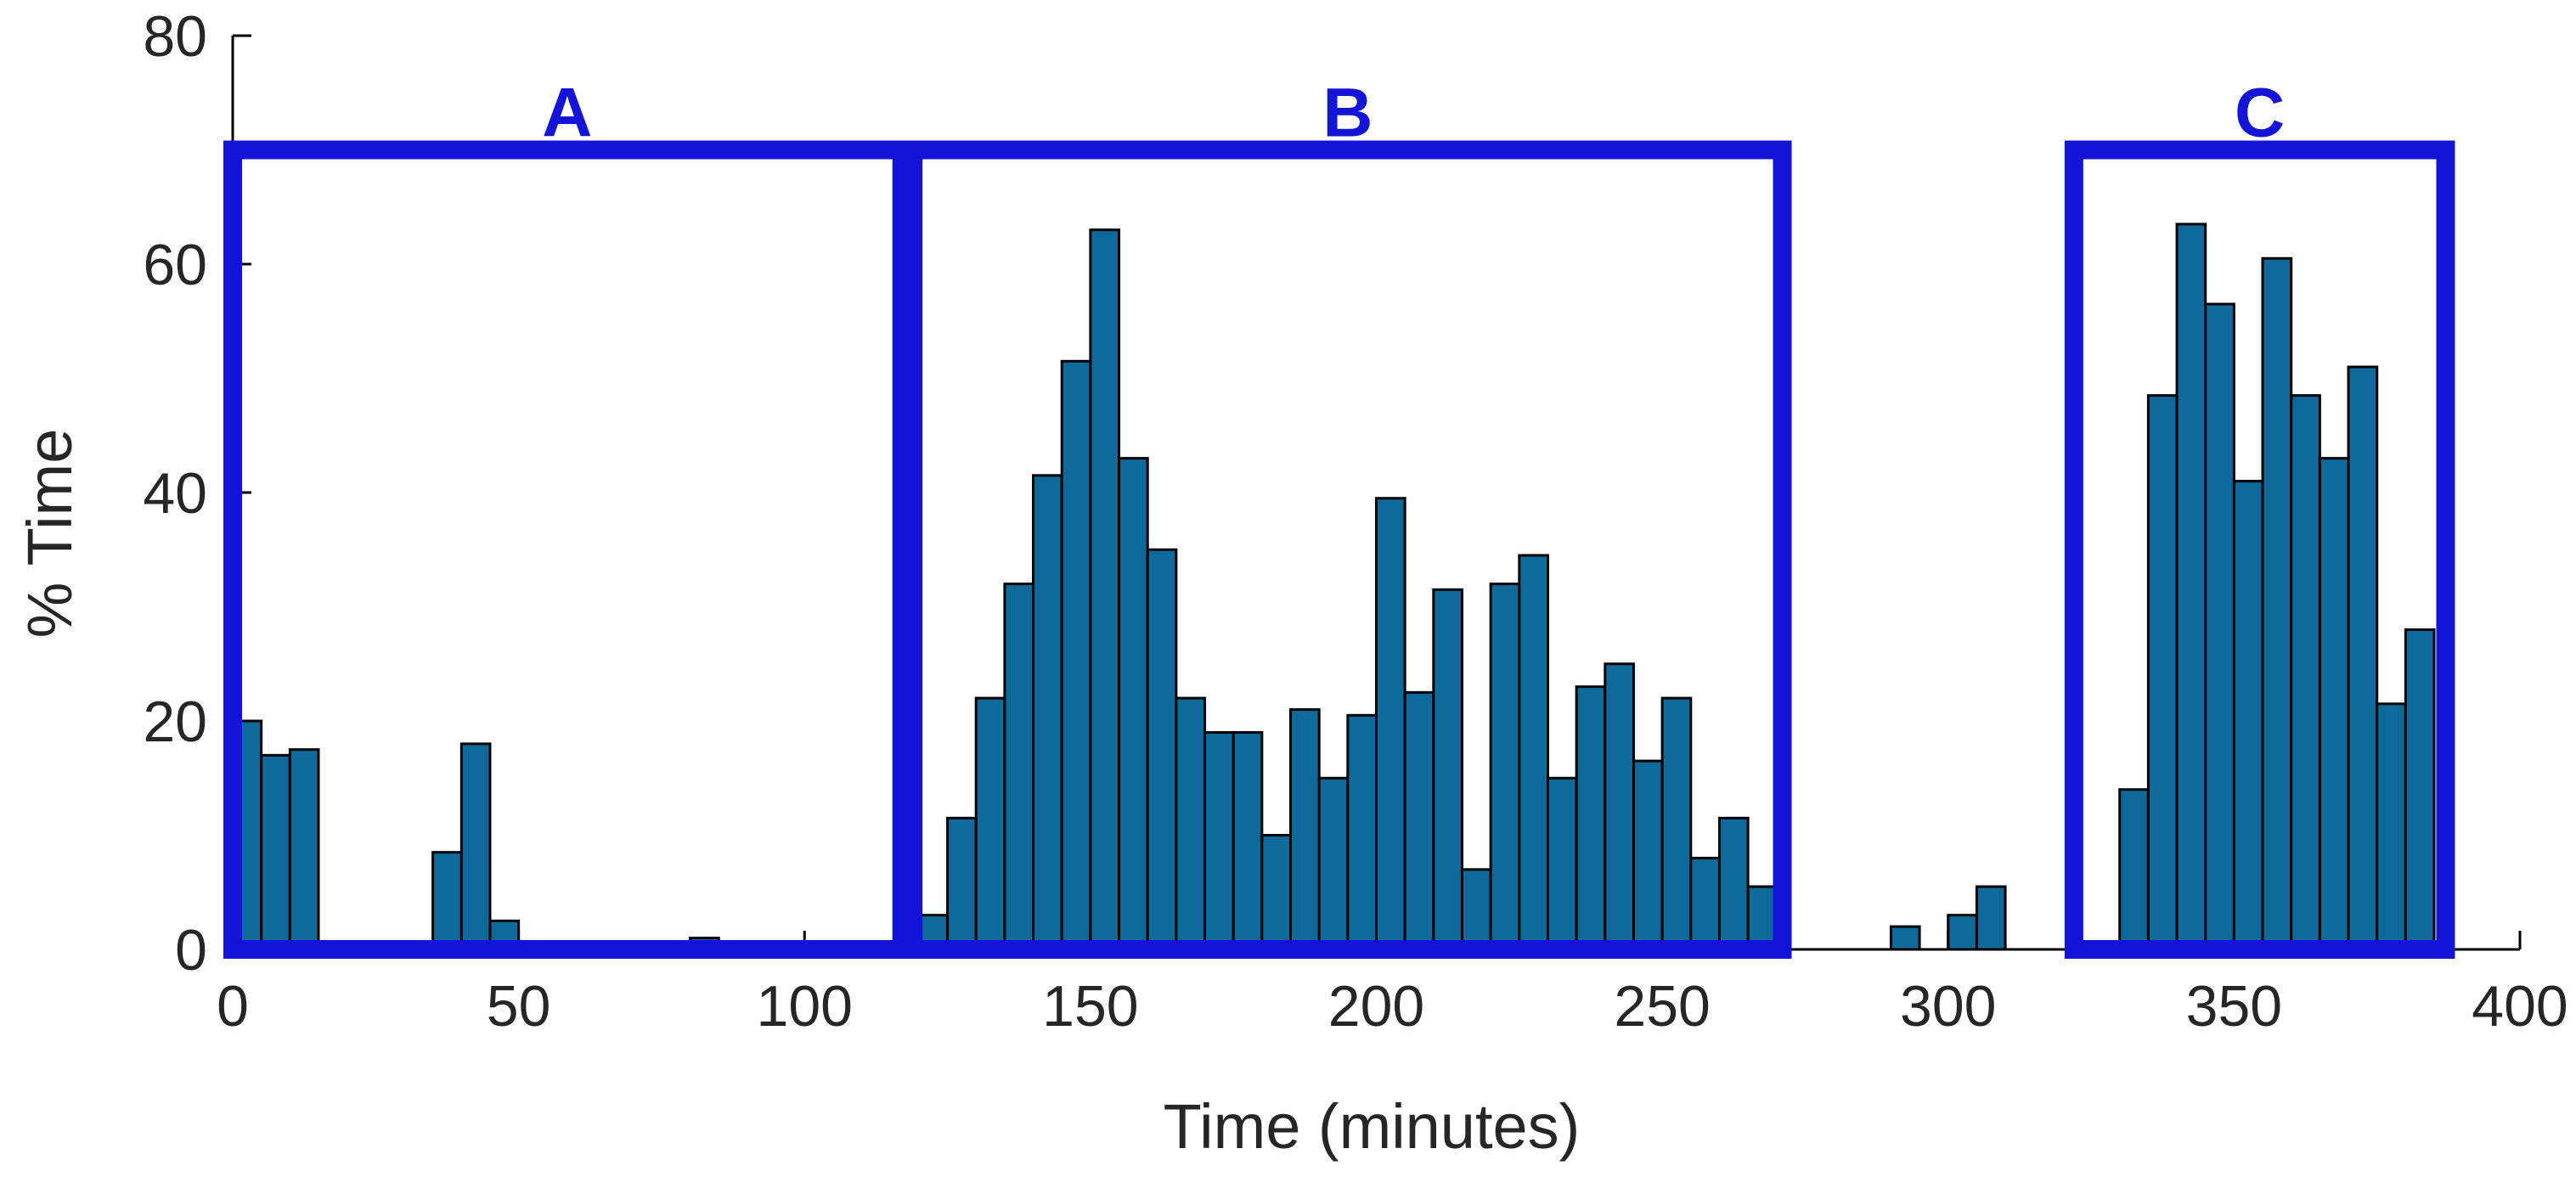  Describe the element at coordinates (49, 534) in the screenshot. I see `y-axis-title: % Time` at that location.